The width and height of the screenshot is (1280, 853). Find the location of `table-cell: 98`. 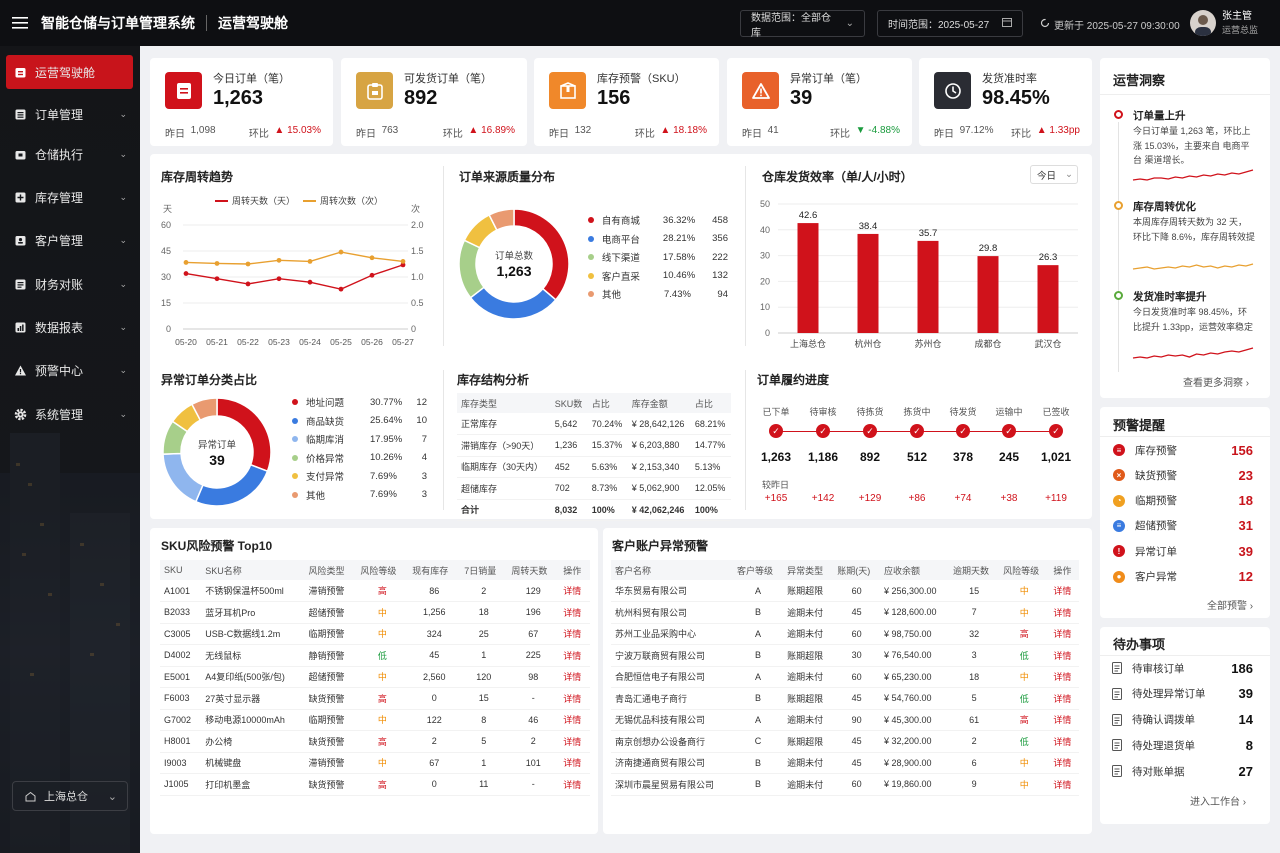

table-cell: 98 is located at coordinates (533, 677).